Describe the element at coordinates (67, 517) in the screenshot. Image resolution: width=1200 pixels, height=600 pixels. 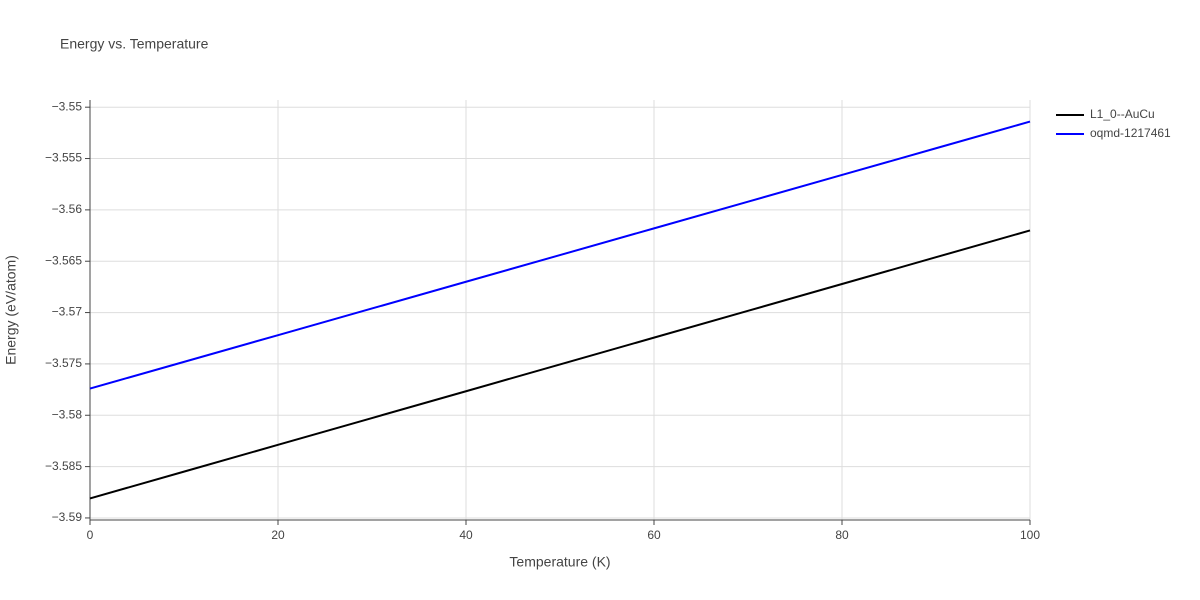
I see `y-tick-label: −3.59` at that location.